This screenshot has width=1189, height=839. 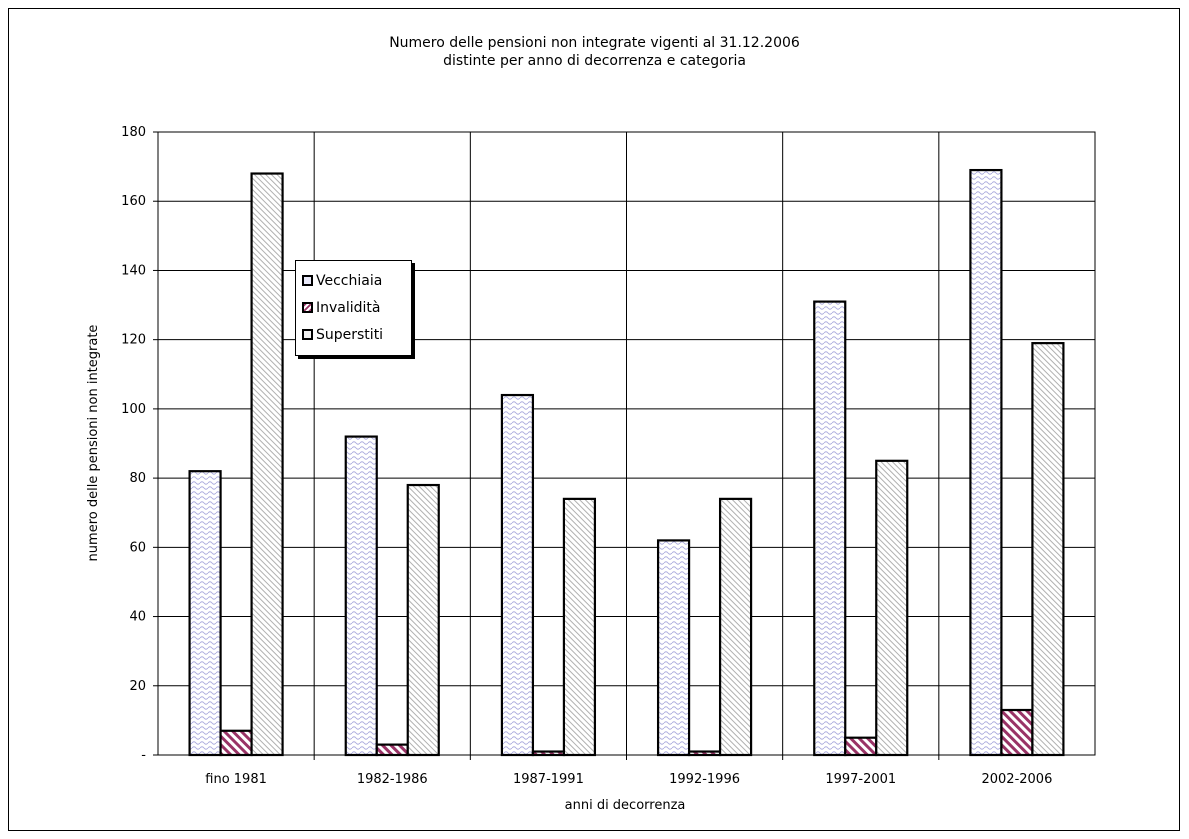 What do you see at coordinates (137, 617) in the screenshot?
I see `y-tick-label: 40` at bounding box center [137, 617].